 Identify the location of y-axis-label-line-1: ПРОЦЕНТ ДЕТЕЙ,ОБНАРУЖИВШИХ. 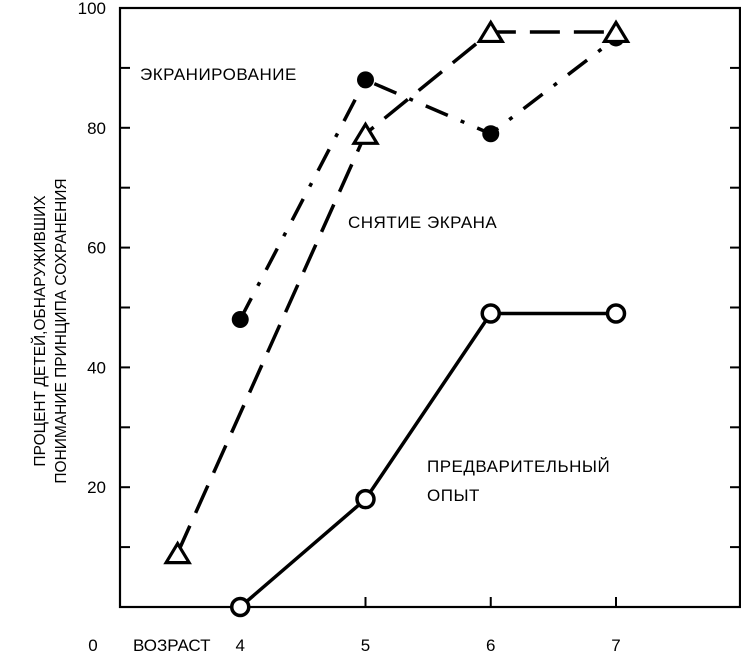
(40, 331).